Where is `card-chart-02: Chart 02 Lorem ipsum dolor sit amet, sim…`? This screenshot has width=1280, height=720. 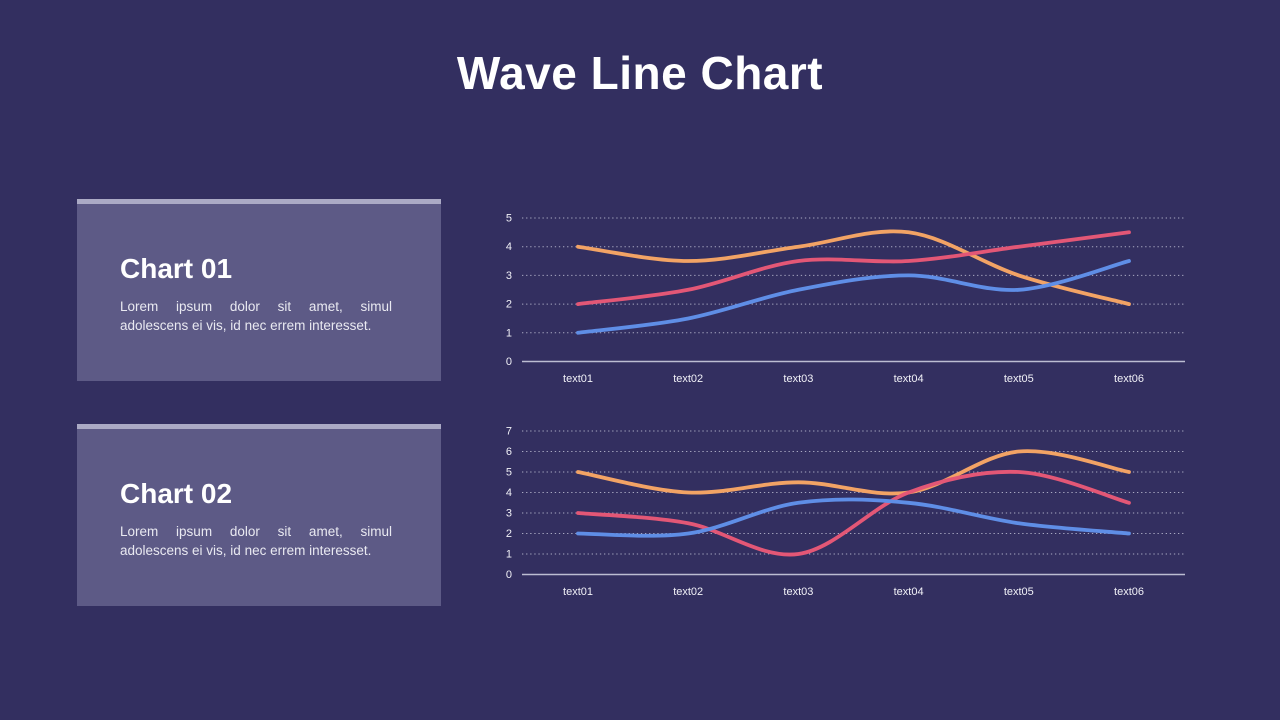 card-chart-02: Chart 02 Lorem ipsum dolor sit amet, sim… is located at coordinates (259, 515).